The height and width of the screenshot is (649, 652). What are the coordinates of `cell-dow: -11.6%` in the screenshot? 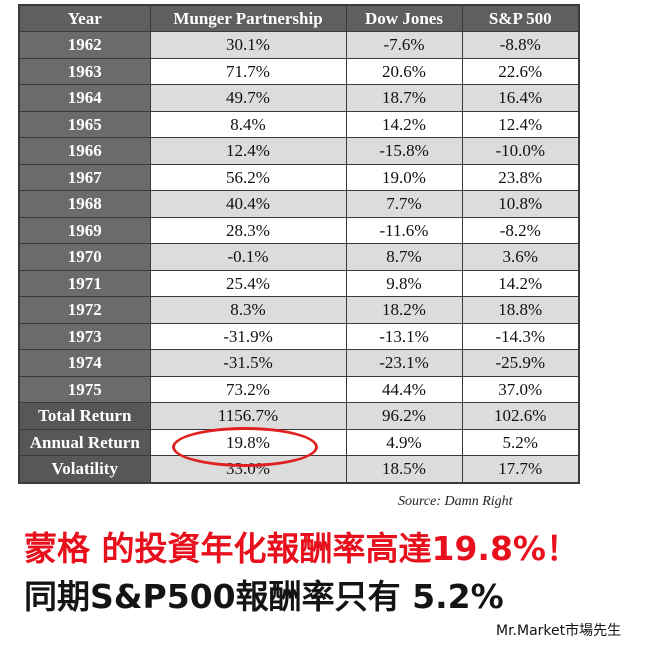 It's located at (404, 230).